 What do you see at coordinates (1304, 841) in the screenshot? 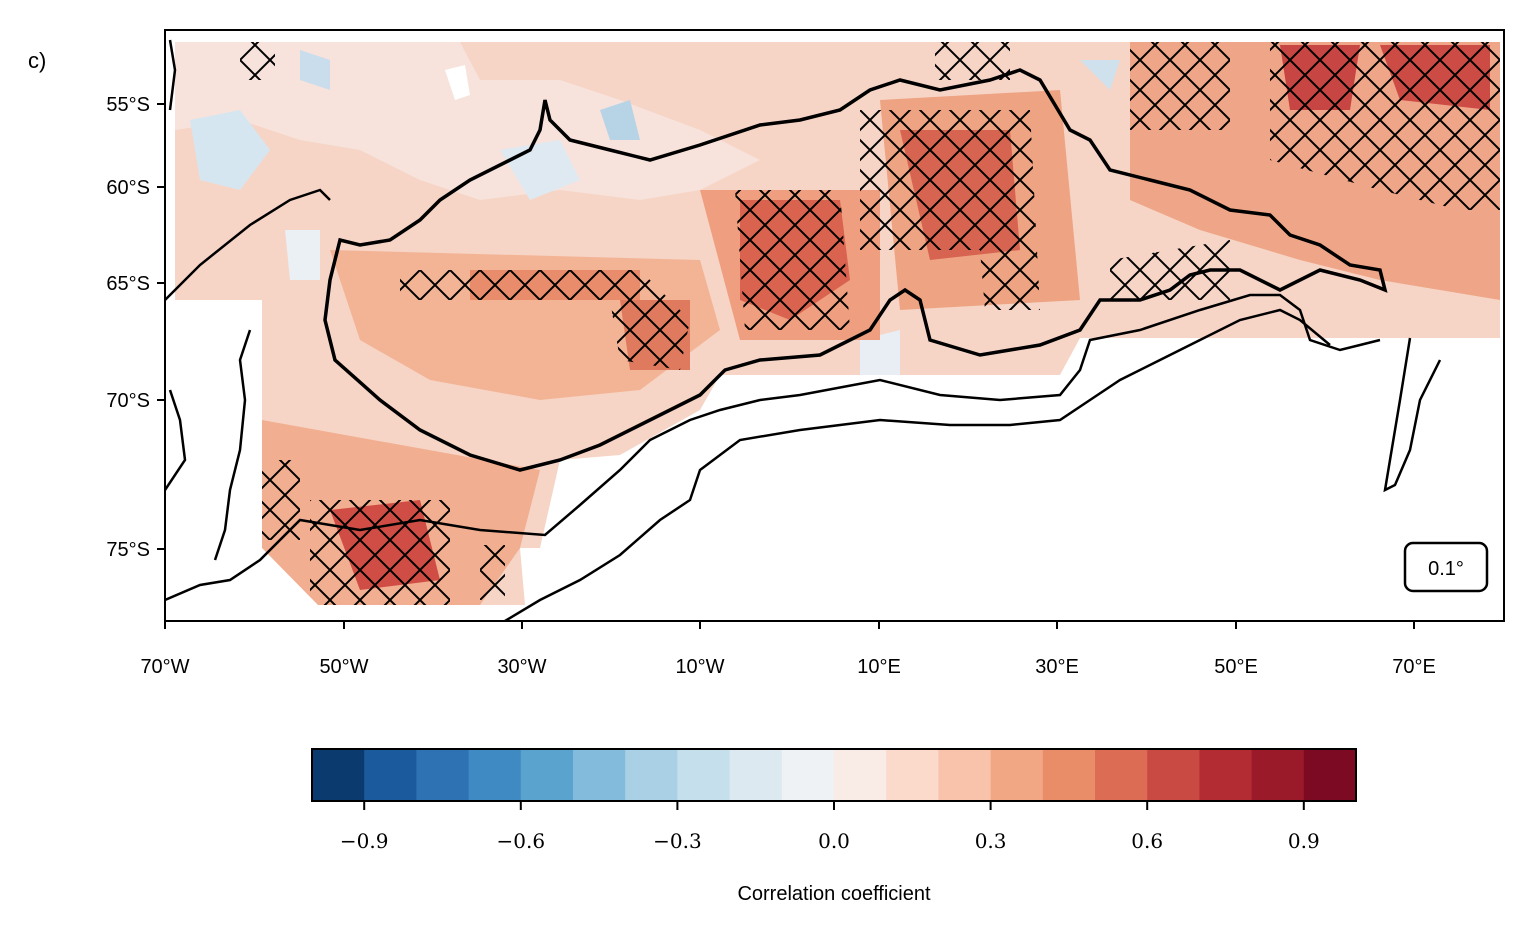
I see `colorbar-tick-label: 0.9` at bounding box center [1304, 841].